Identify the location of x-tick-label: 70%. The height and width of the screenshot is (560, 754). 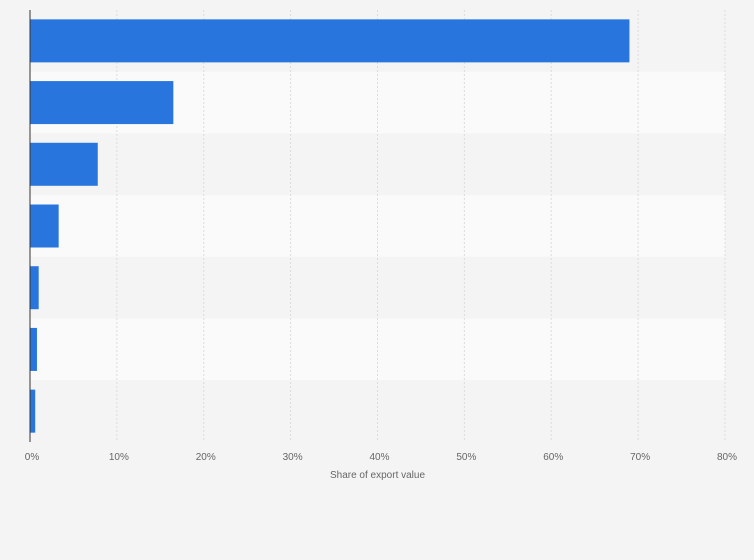
(640, 457).